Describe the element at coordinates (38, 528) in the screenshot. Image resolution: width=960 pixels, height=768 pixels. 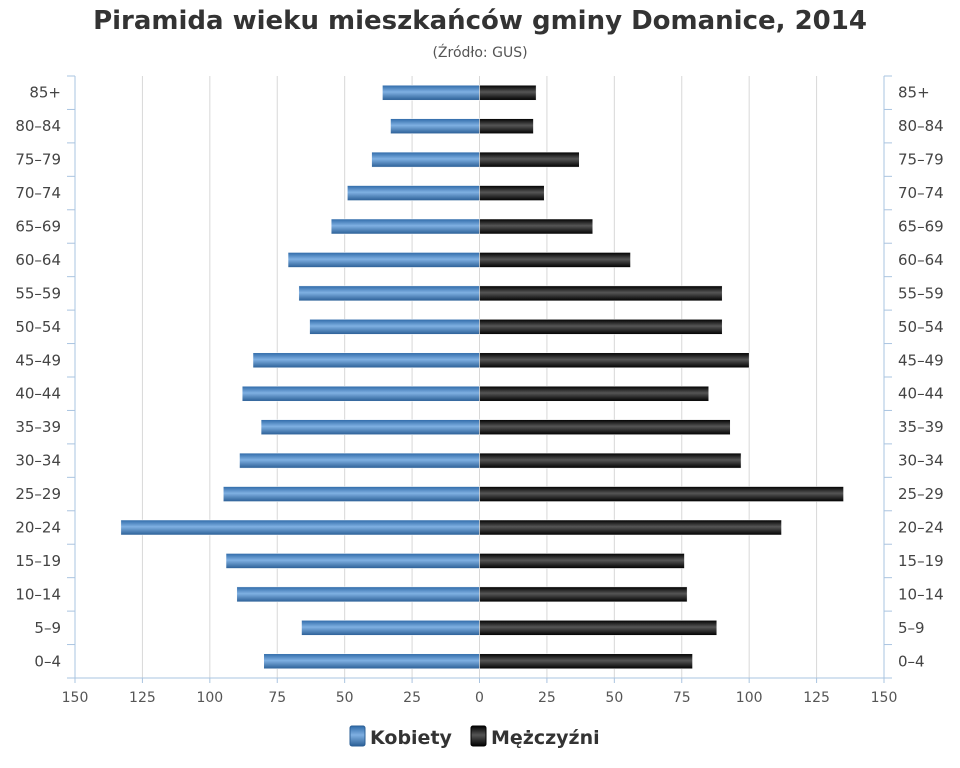
I see `category-label-left: 20–24` at that location.